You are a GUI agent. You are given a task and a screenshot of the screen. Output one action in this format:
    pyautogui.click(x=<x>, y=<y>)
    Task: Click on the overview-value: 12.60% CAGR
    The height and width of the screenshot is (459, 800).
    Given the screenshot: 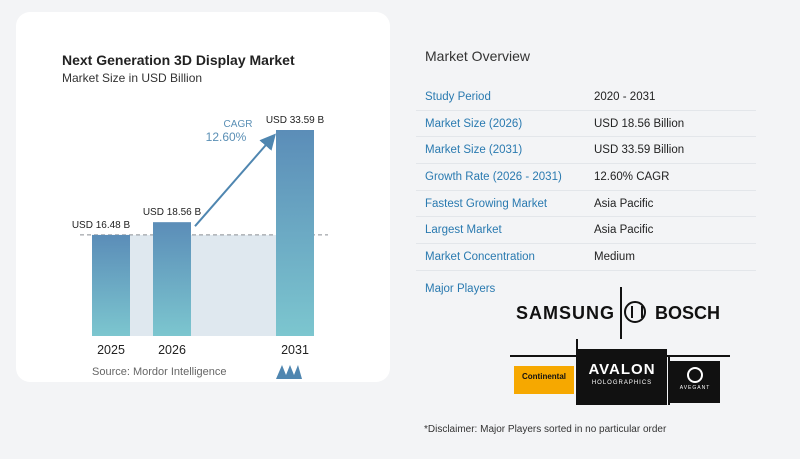 What is the action you would take?
    pyautogui.click(x=632, y=177)
    